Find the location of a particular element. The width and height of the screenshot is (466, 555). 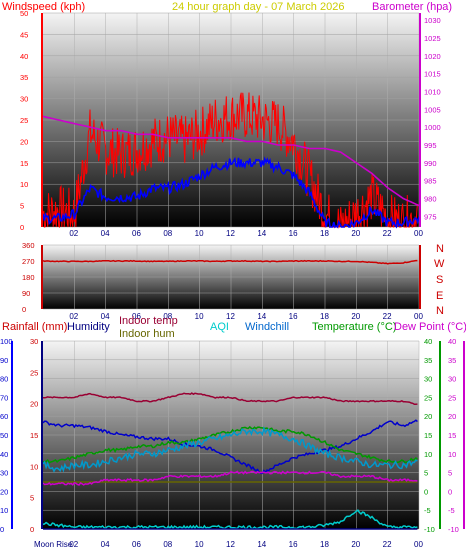

rain-tick: 10 is located at coordinates (34, 466).